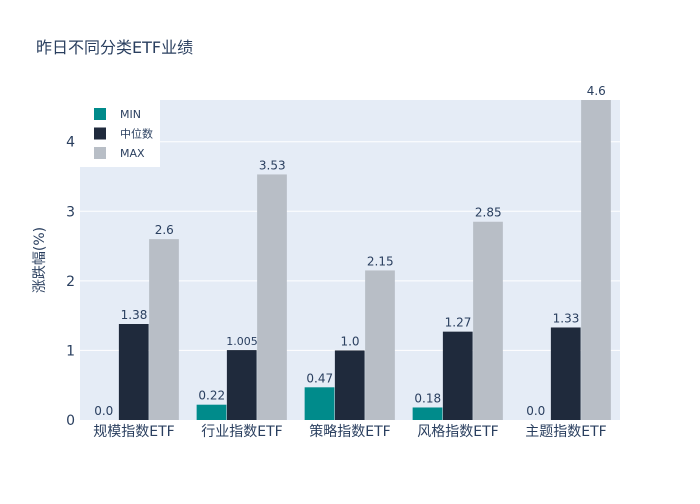  I want to click on data-label: 1.005, so click(242, 341).